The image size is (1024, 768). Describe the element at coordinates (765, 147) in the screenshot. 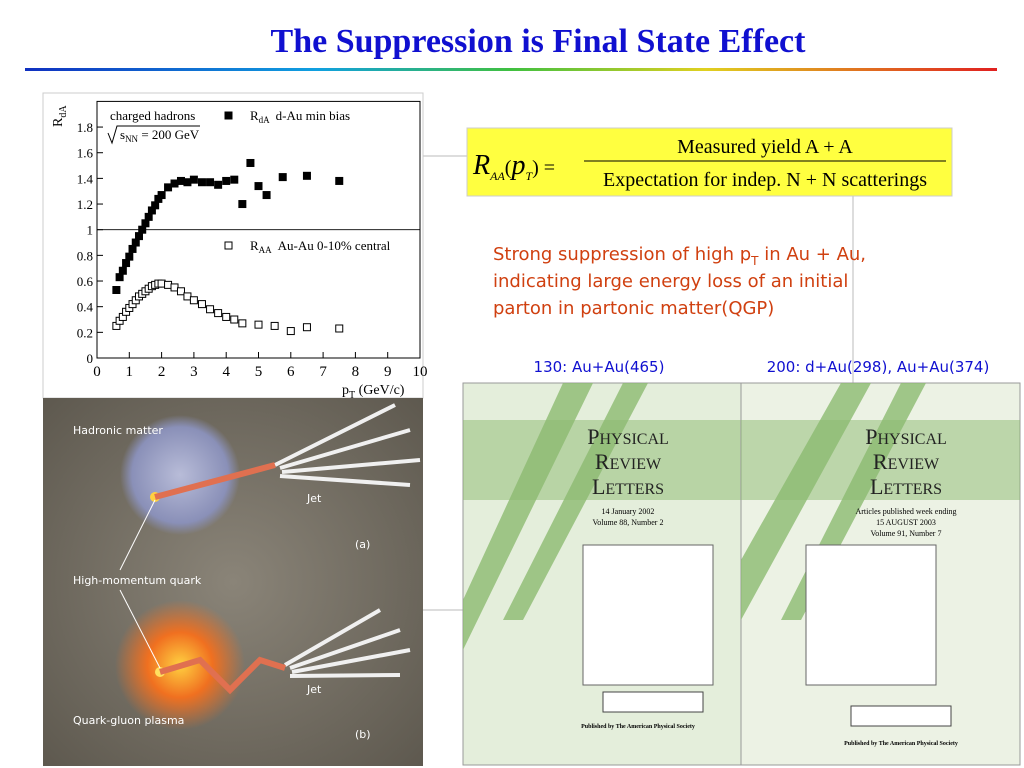

I see `numerator: Measured yield A + A` at that location.